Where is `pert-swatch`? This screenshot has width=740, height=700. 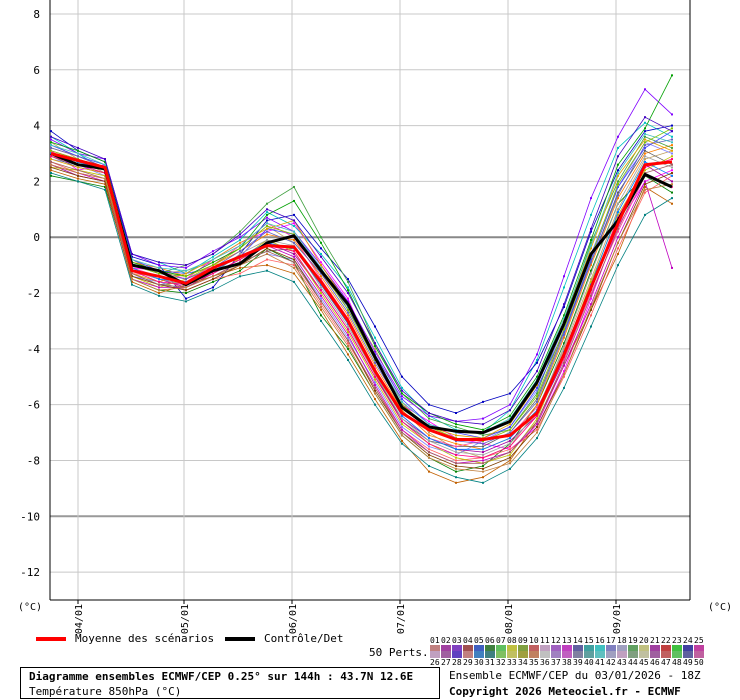
pert-swatch is located at coordinates (468, 648).